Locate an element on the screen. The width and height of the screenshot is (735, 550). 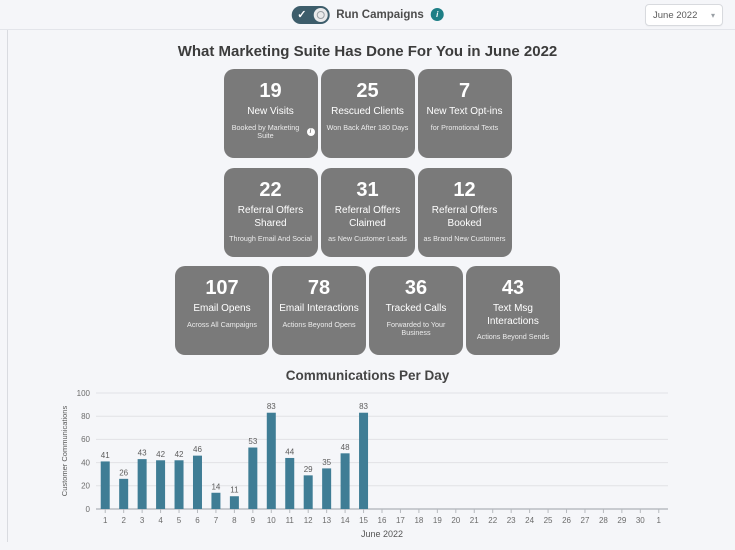
y-tick-label: 80 is located at coordinates (85, 416).